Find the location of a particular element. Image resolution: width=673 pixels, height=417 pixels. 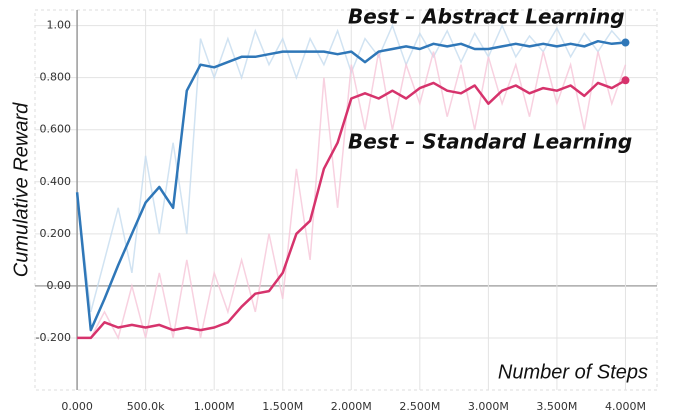

x-tick-label: 1.000M is located at coordinates (214, 406).